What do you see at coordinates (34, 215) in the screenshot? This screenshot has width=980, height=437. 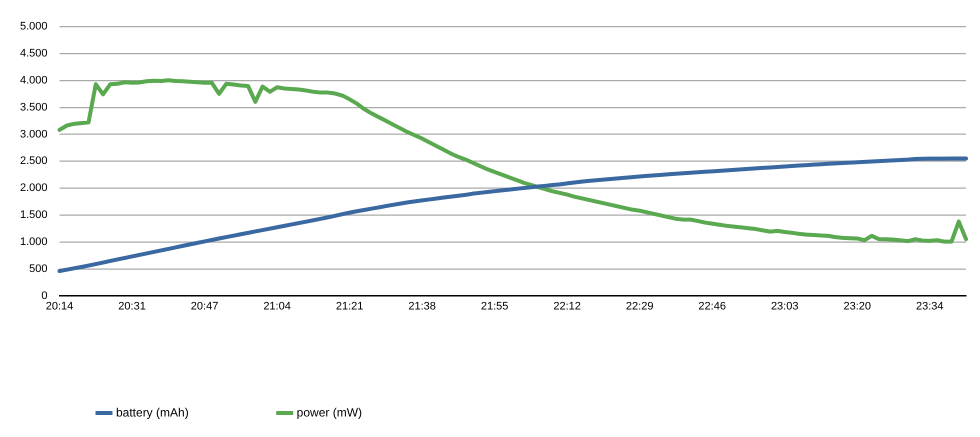 I see `y-tick-label: 1.500` at bounding box center [34, 215].